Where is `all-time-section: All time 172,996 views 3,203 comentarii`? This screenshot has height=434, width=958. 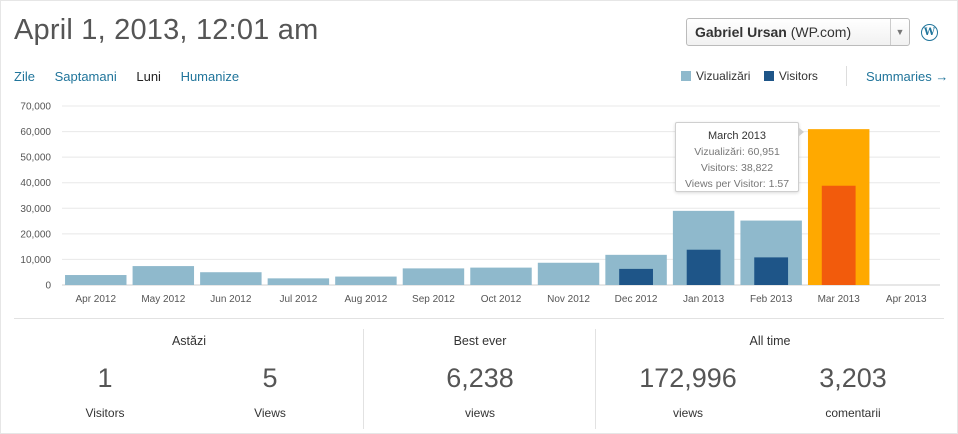
all-time-section: All time 172,996 views 3,203 comentarii is located at coordinates (770, 374).